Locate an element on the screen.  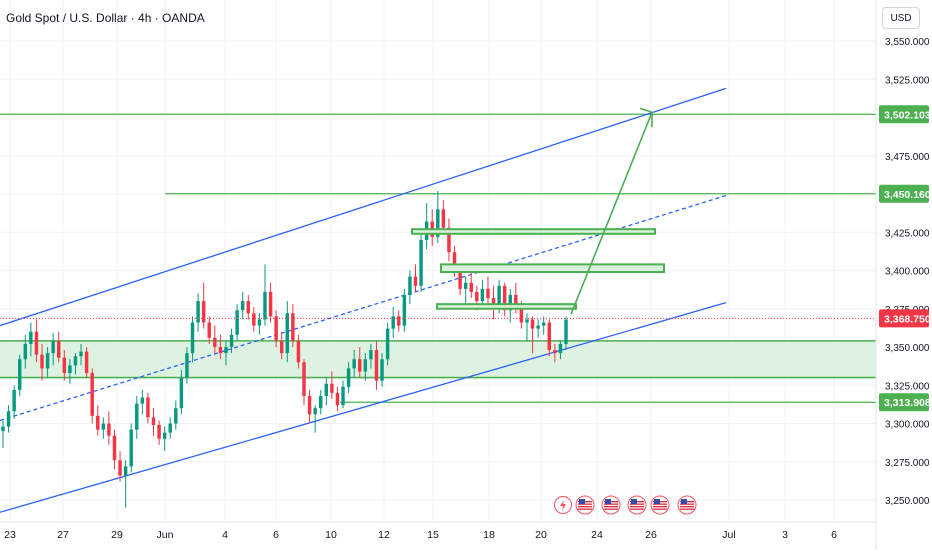
y-tick-label: 3,325.000 is located at coordinates (907, 386).